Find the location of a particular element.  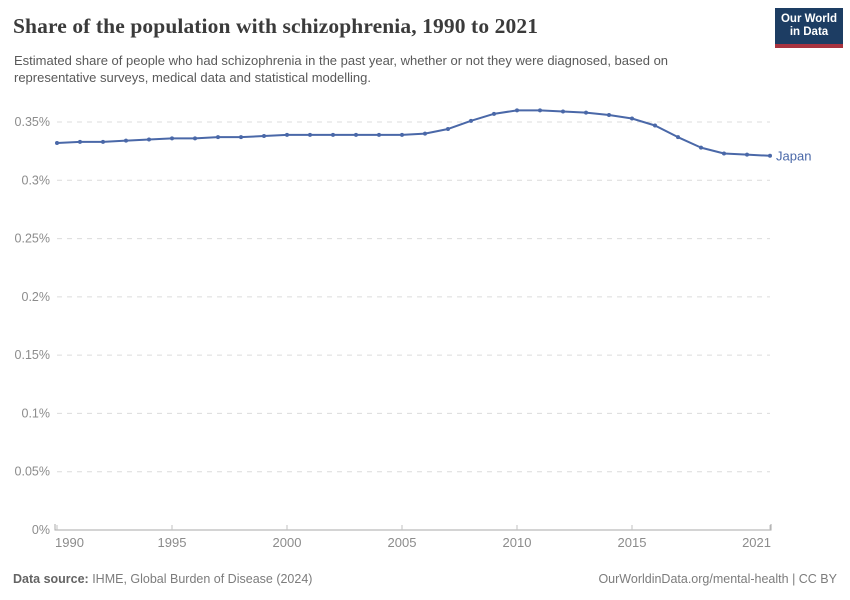

attribution: OurWorldinData.org/mental-health | CC BY is located at coordinates (717, 579).